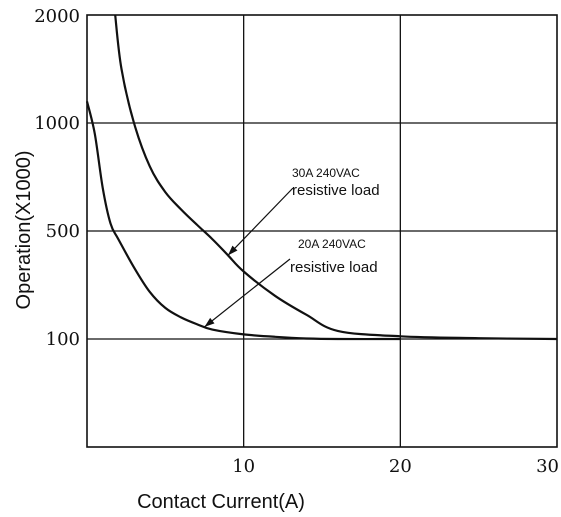  Describe the element at coordinates (221, 502) in the screenshot. I see `x-axis-label: Contact Current(A)` at that location.